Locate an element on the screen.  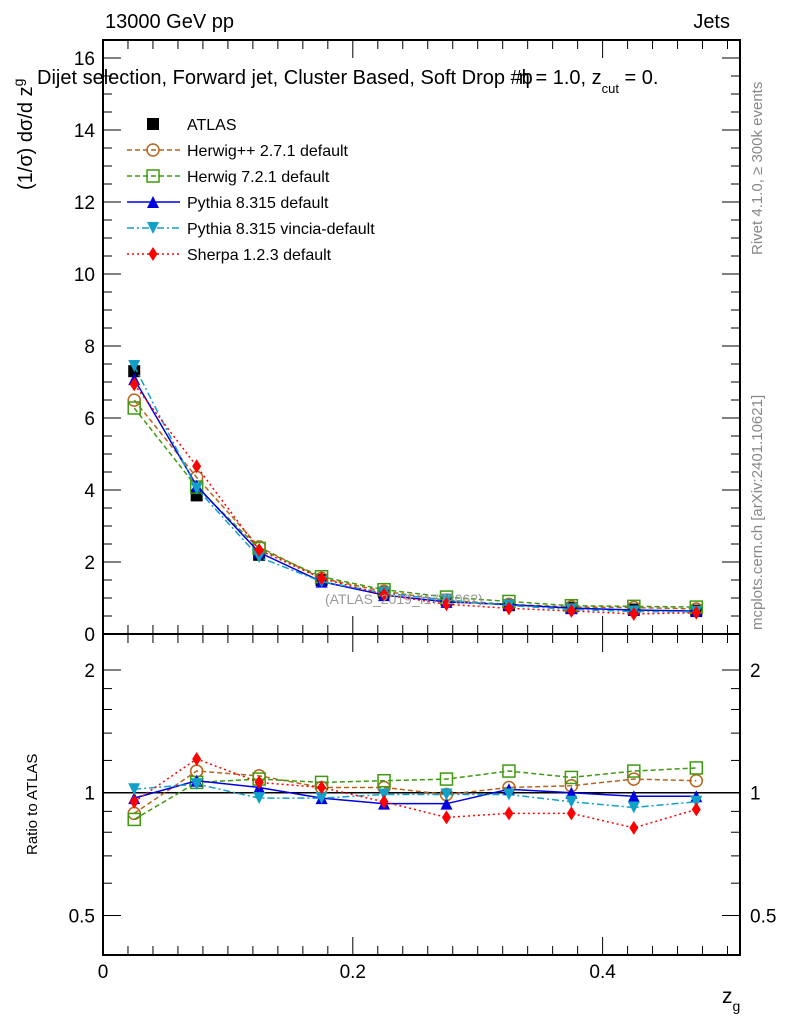
ratio-series-herwig-7-2-1-default is located at coordinates (415, 794).